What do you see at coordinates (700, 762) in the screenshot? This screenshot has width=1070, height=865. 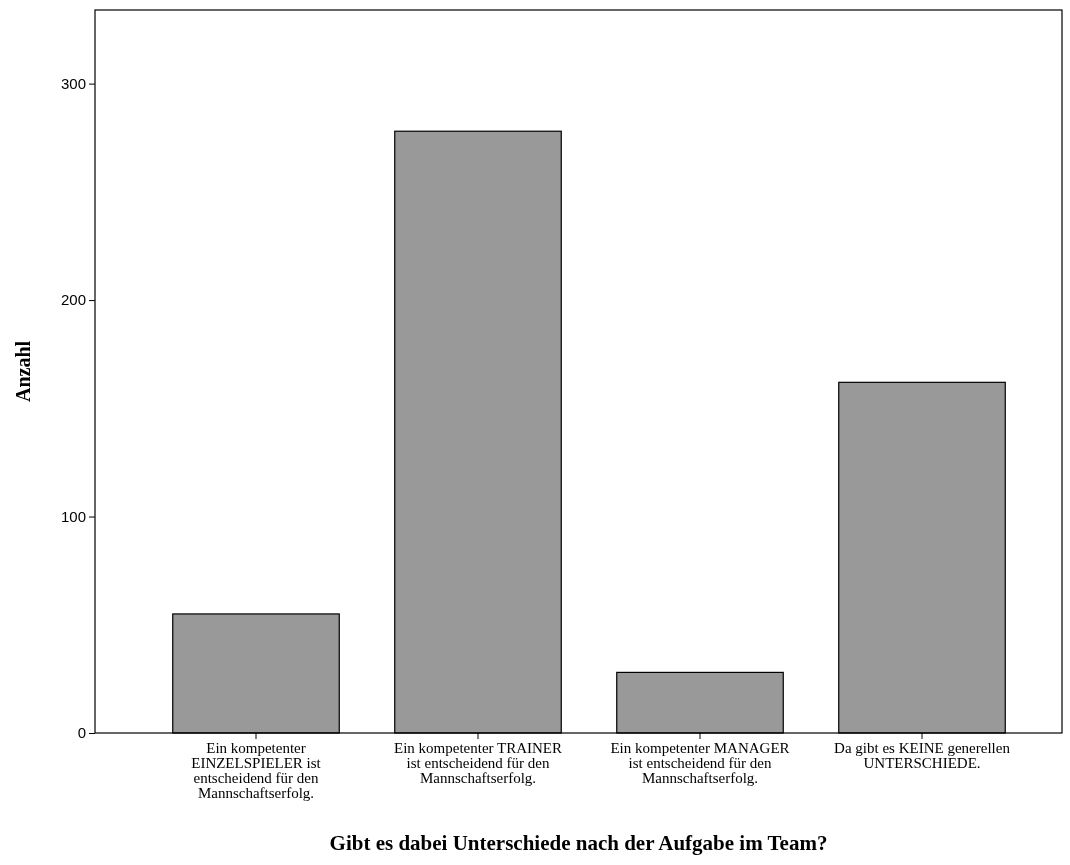 I see `x-tick-label: Ein kompetenter MANAGER ist entscheidend für den Mannschaftserfolg.` at bounding box center [700, 762].